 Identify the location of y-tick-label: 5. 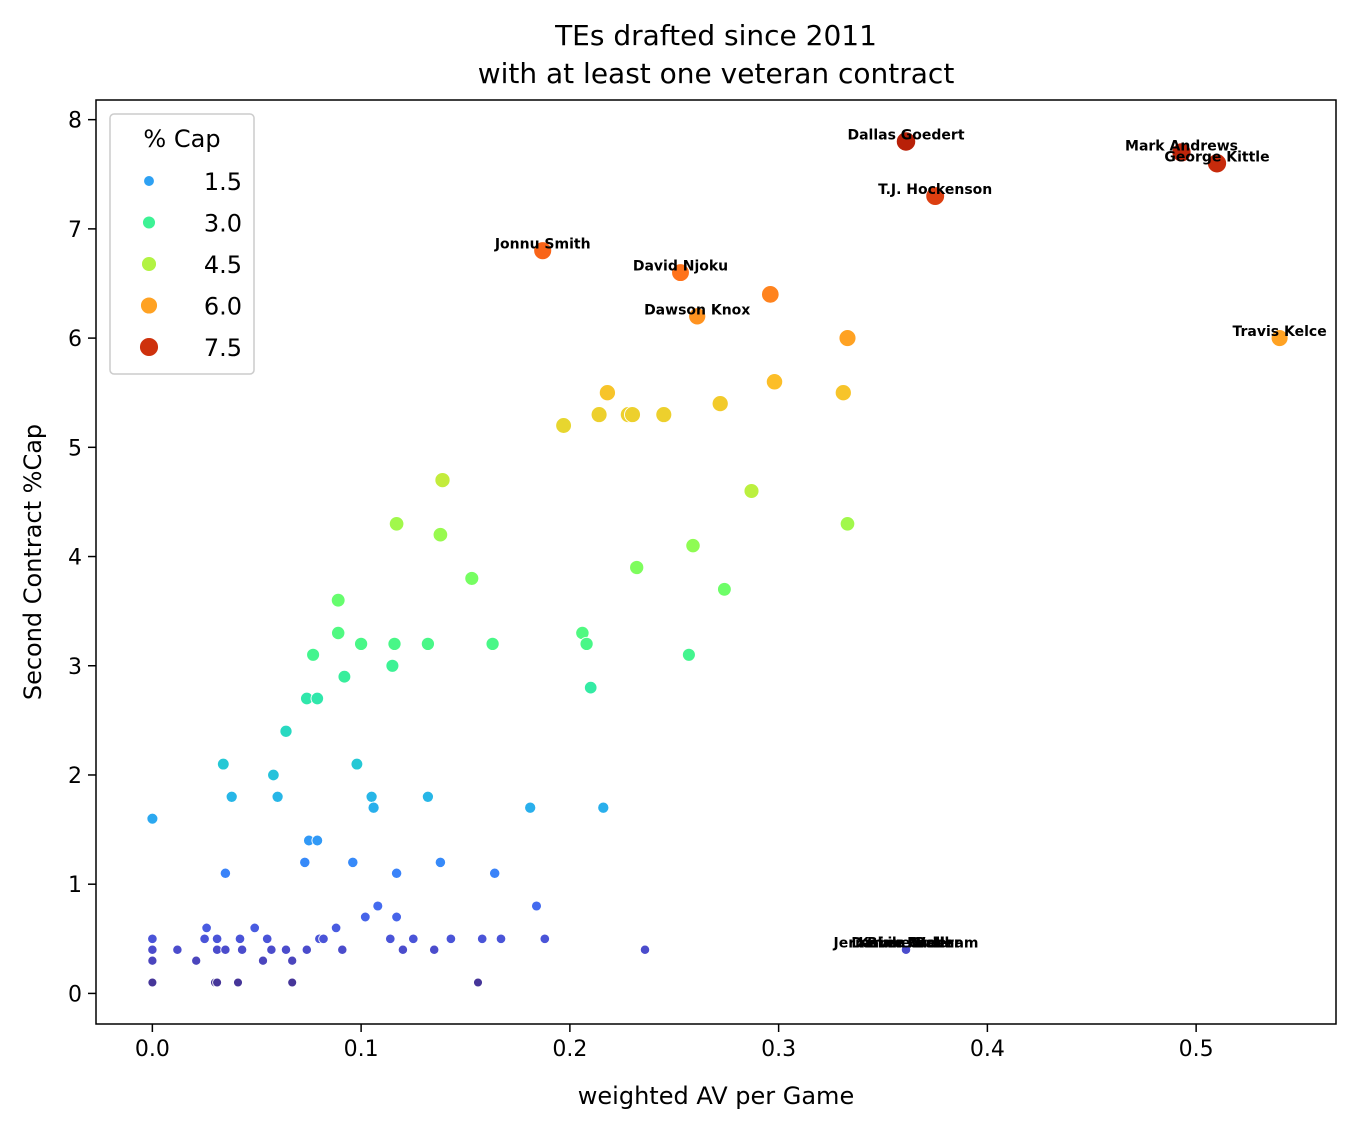
(75, 448).